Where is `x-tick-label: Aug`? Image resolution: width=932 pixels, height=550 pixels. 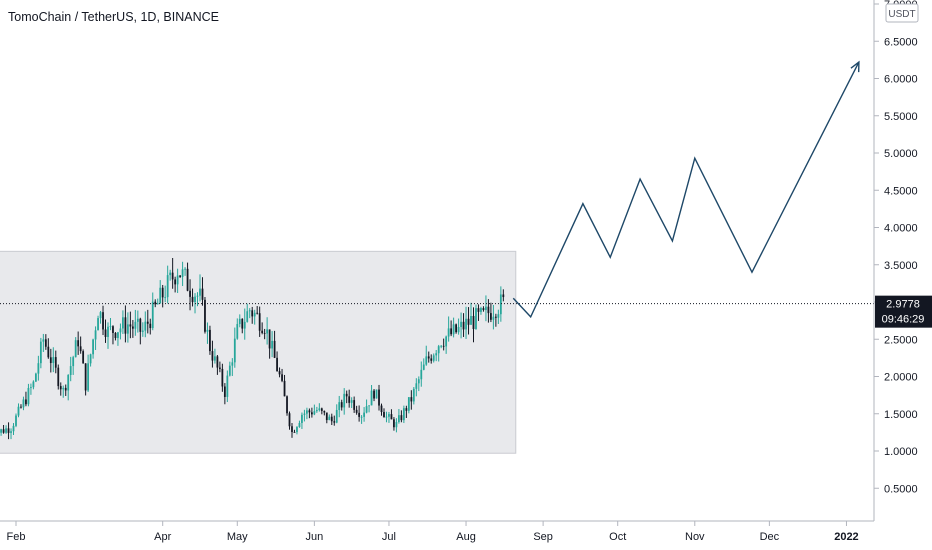
x-tick-label: Aug is located at coordinates (466, 537).